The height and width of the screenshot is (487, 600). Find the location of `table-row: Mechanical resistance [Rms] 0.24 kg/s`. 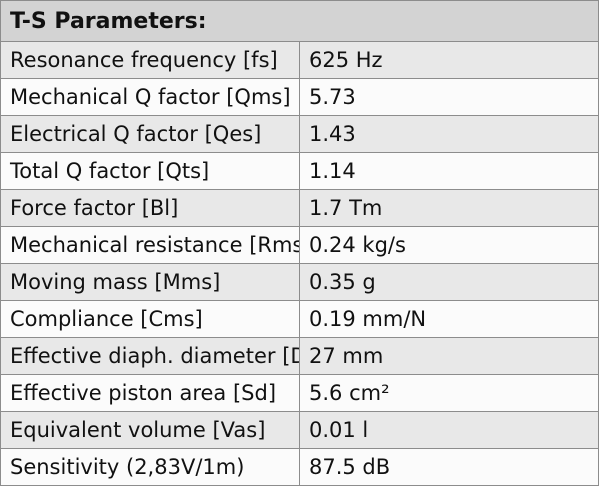

table-row: Mechanical resistance [Rms] 0.24 kg/s is located at coordinates (299, 245).